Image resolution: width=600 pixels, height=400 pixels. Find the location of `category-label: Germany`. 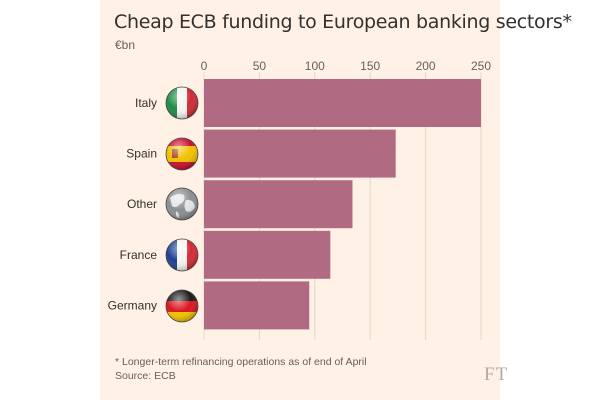

category-label: Germany is located at coordinates (132, 305).